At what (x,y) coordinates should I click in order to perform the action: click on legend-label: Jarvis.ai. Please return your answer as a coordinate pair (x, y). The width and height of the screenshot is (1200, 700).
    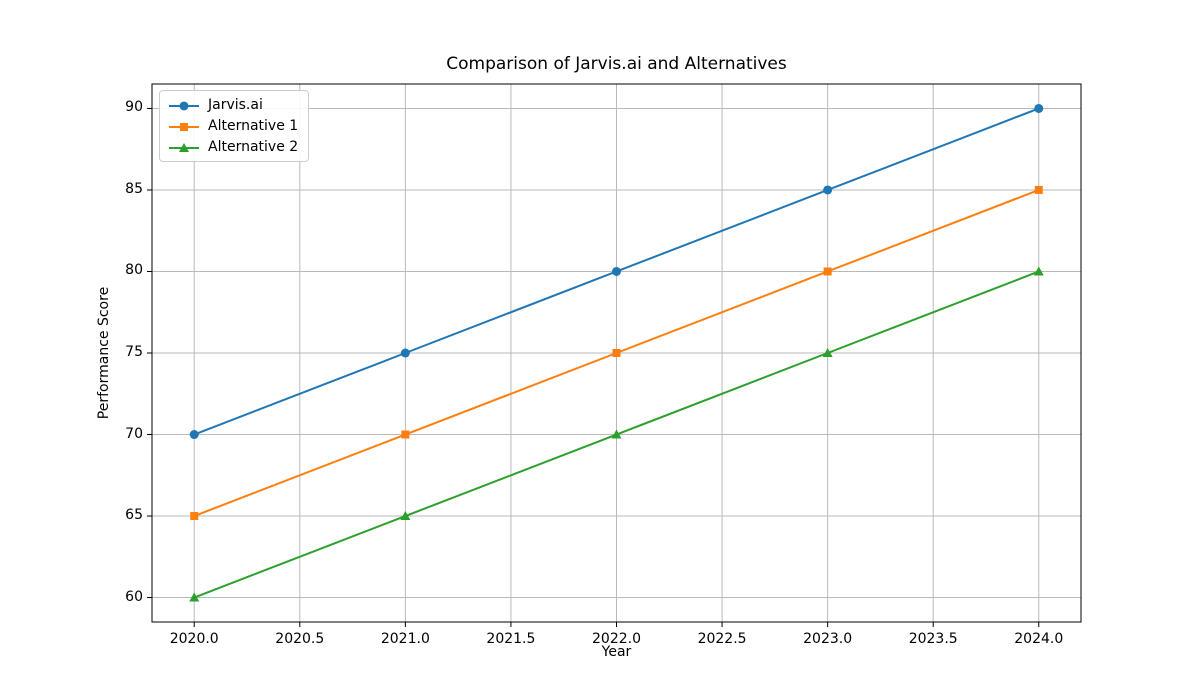
    Looking at the image, I should click on (235, 105).